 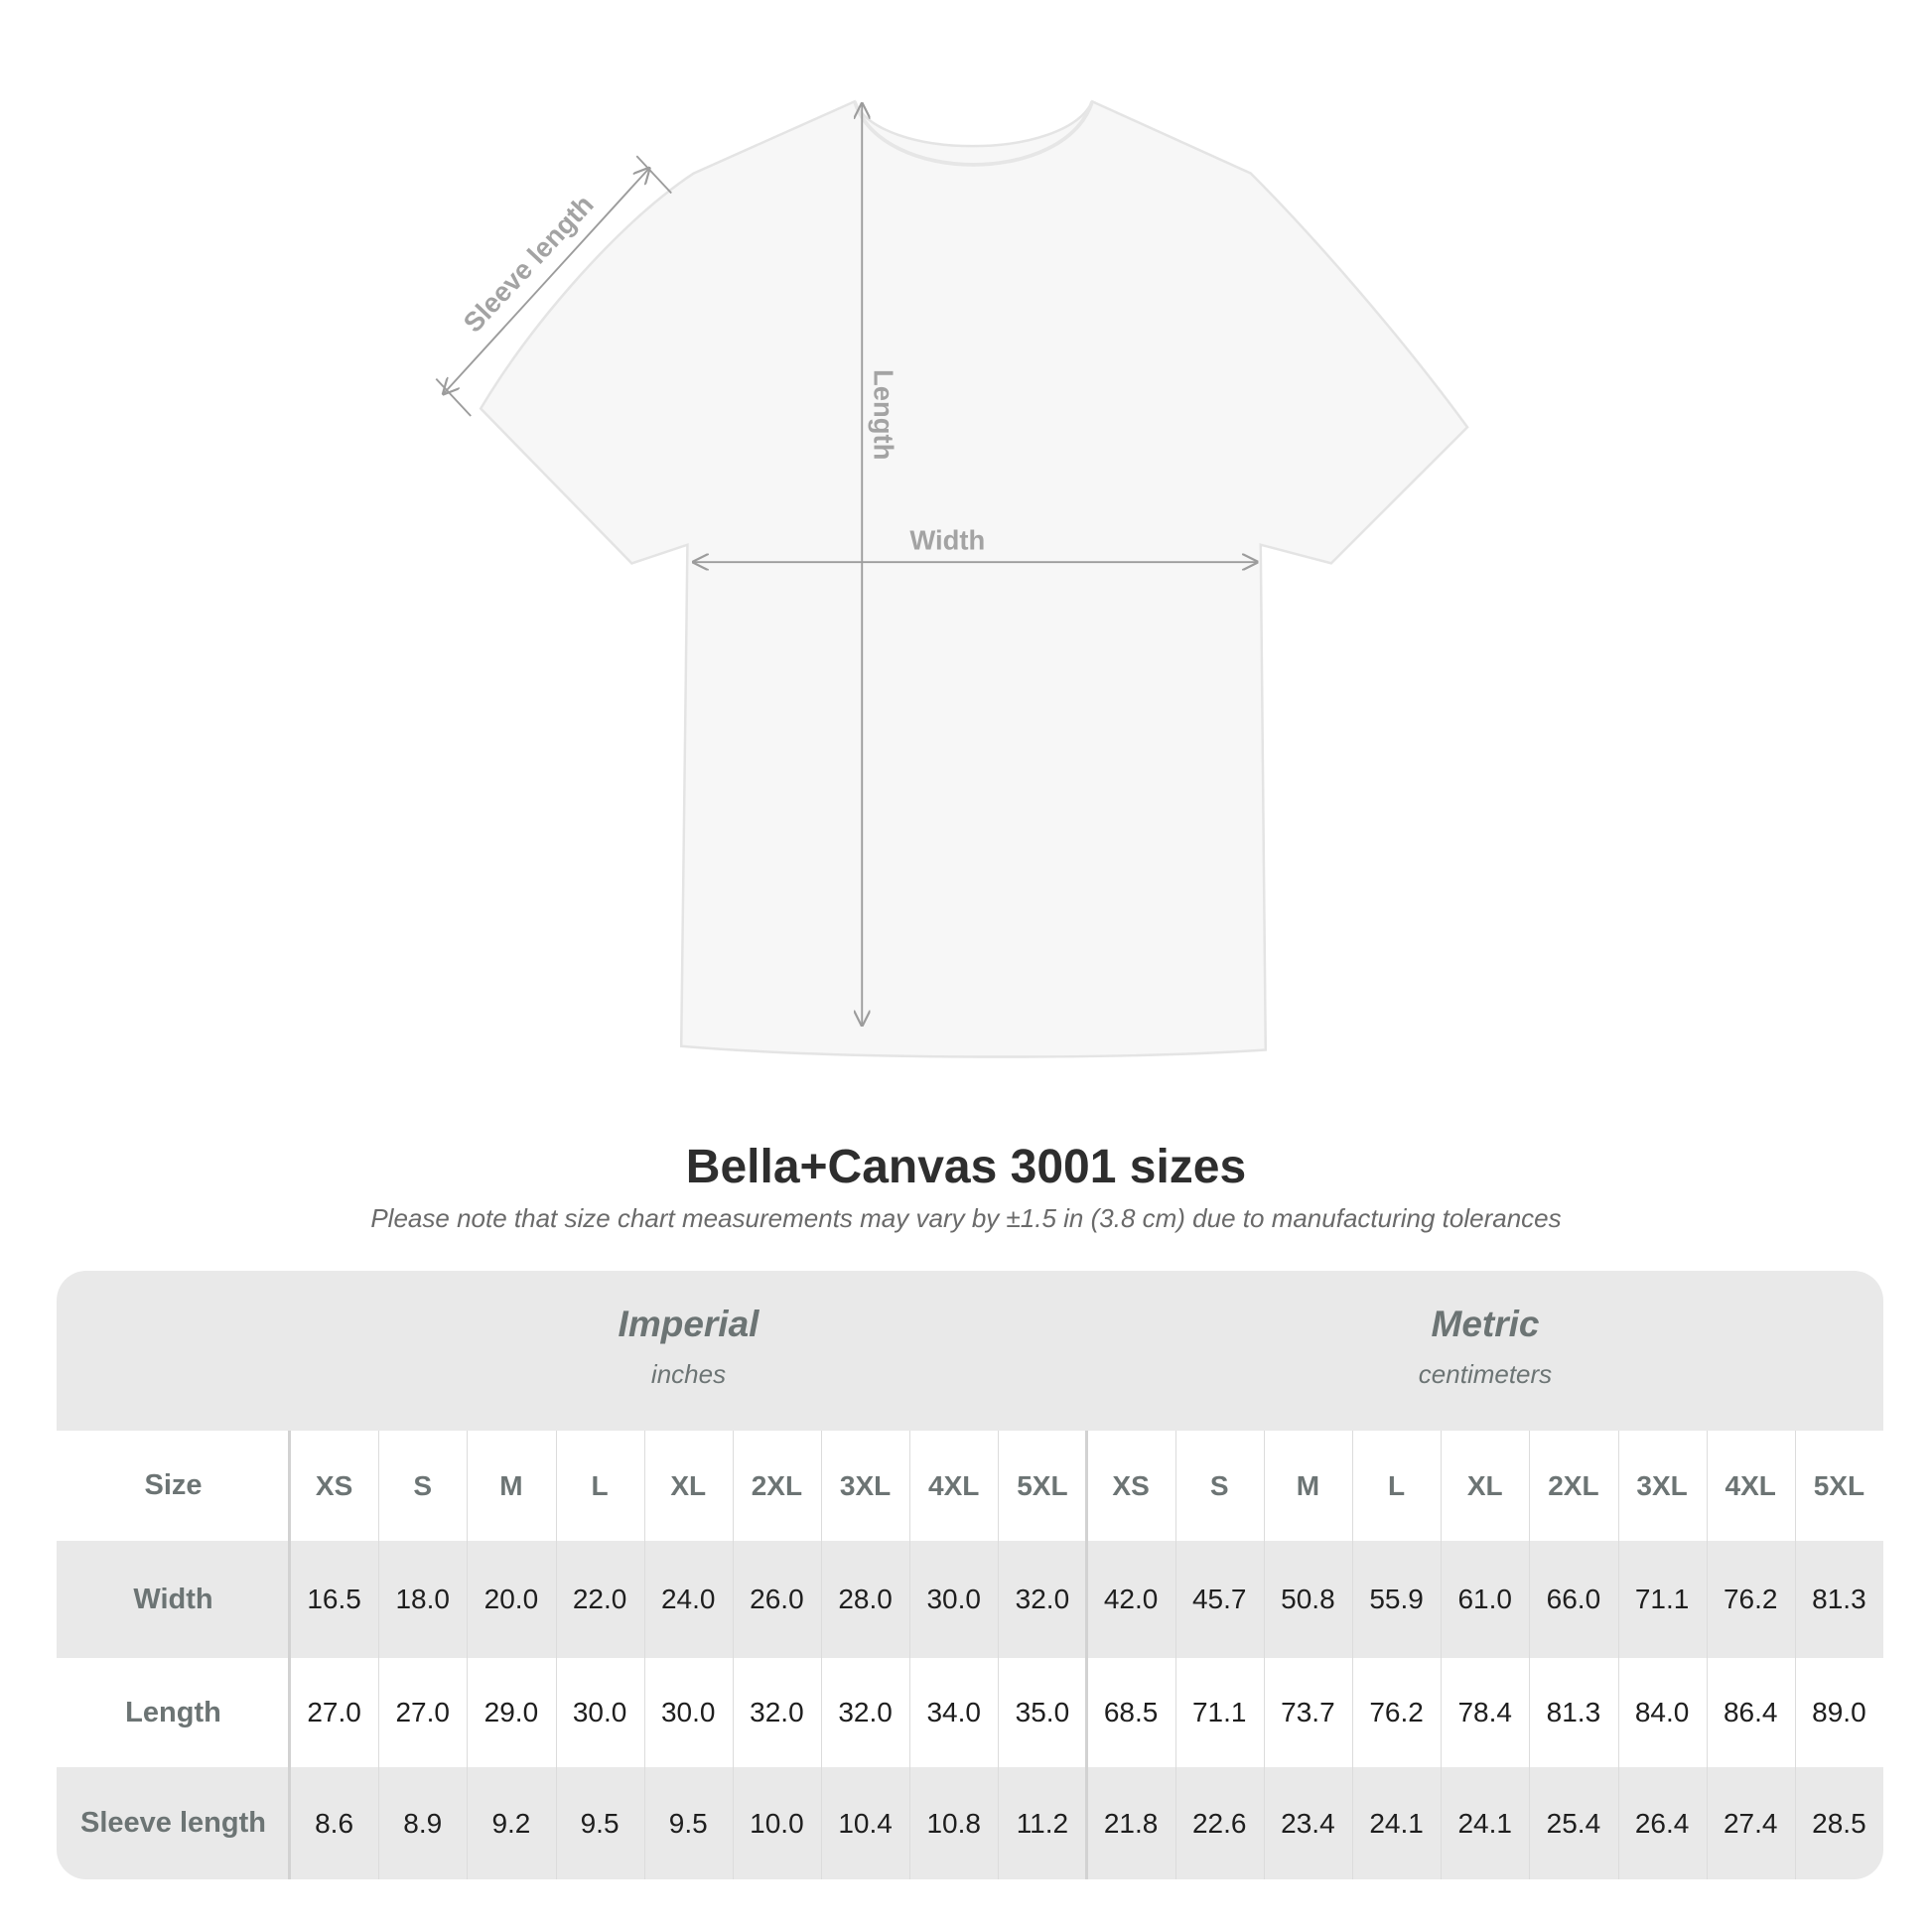 I want to click on length-label: Length, so click(x=884, y=415).